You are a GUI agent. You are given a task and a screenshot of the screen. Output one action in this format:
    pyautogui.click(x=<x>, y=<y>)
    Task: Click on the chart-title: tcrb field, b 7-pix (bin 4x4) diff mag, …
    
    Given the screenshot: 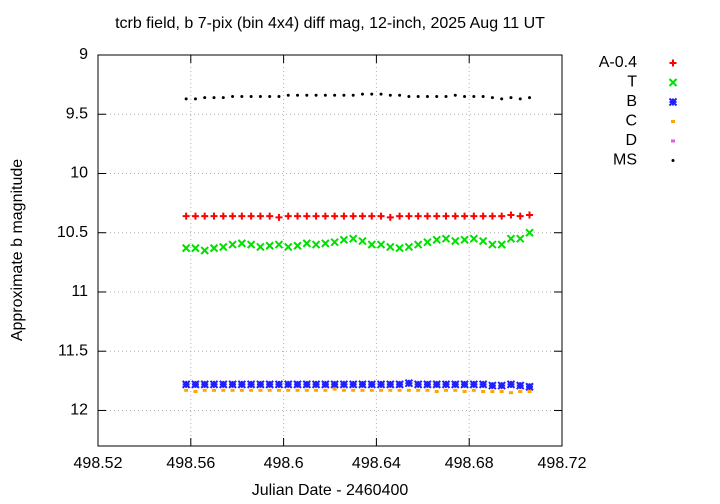 What is the action you would take?
    pyautogui.click(x=330, y=23)
    